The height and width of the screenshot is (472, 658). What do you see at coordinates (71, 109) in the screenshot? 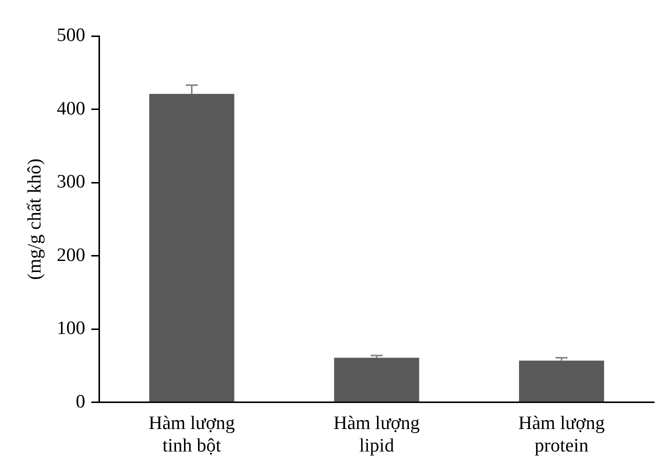
I see `y-tick-label: 400` at bounding box center [71, 109].